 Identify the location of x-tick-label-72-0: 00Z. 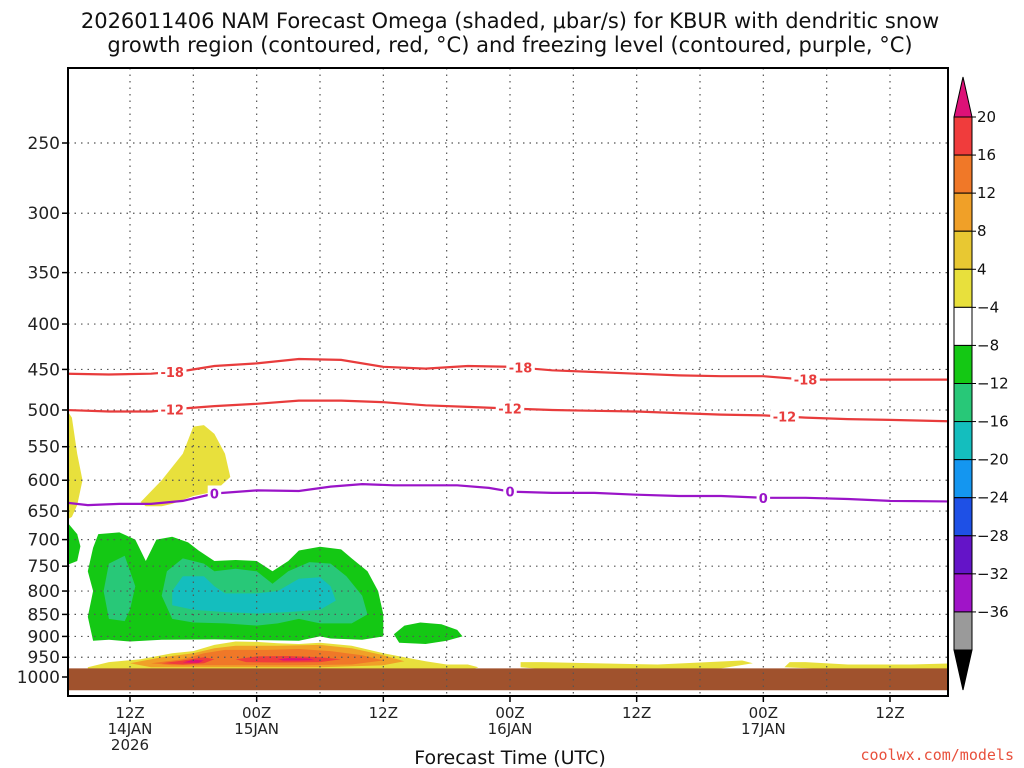
(763, 713).